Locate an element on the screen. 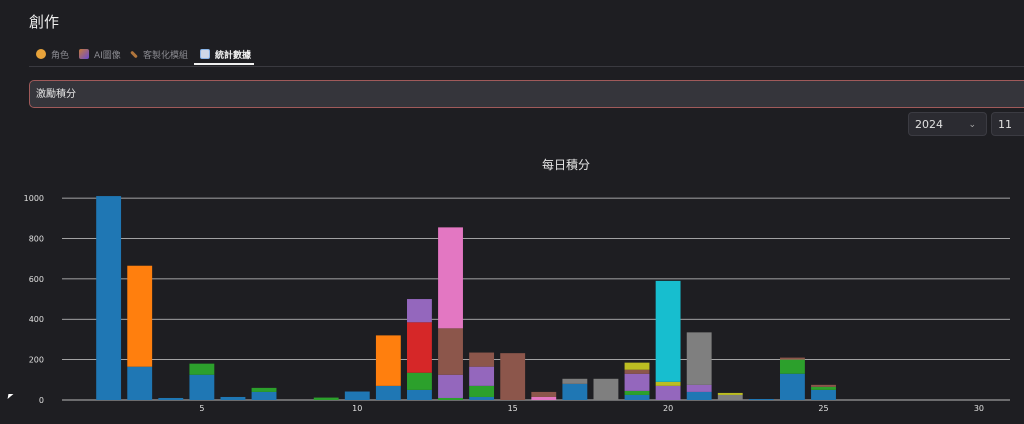 The height and width of the screenshot is (424, 1024). y-tick-label: 400 is located at coordinates (36, 319).